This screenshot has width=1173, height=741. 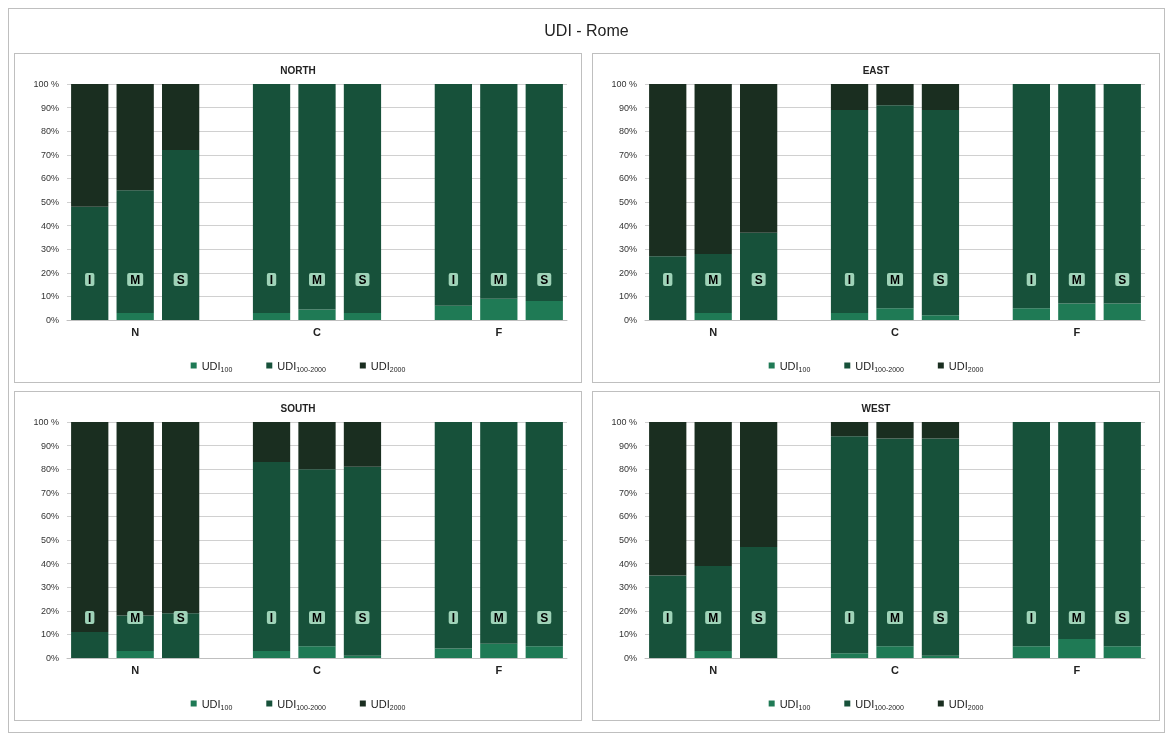 What do you see at coordinates (298, 70) in the screenshot?
I see `chart-subtitle: NORTH` at bounding box center [298, 70].